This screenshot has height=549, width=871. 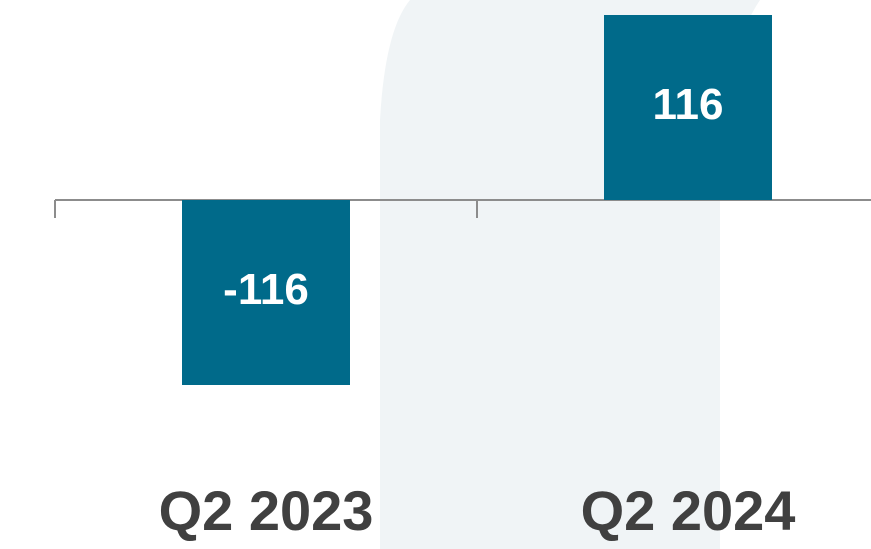 I want to click on data-label: -116, so click(x=266, y=289).